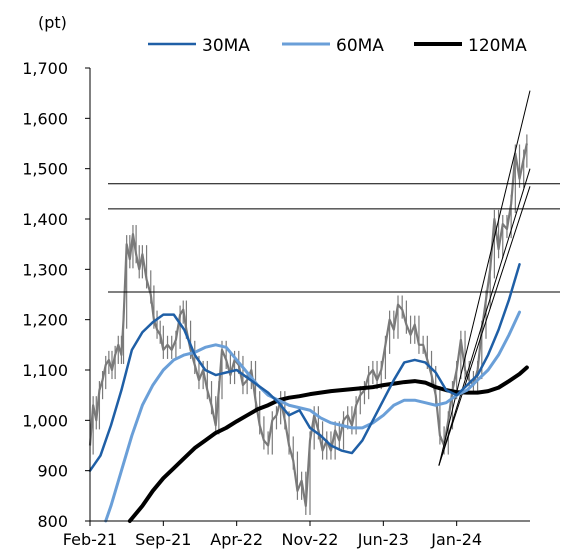 Image resolution: width=568 pixels, height=558 pixels. Describe the element at coordinates (52, 22) in the screenshot. I see `unit-label: (pt)` at that location.